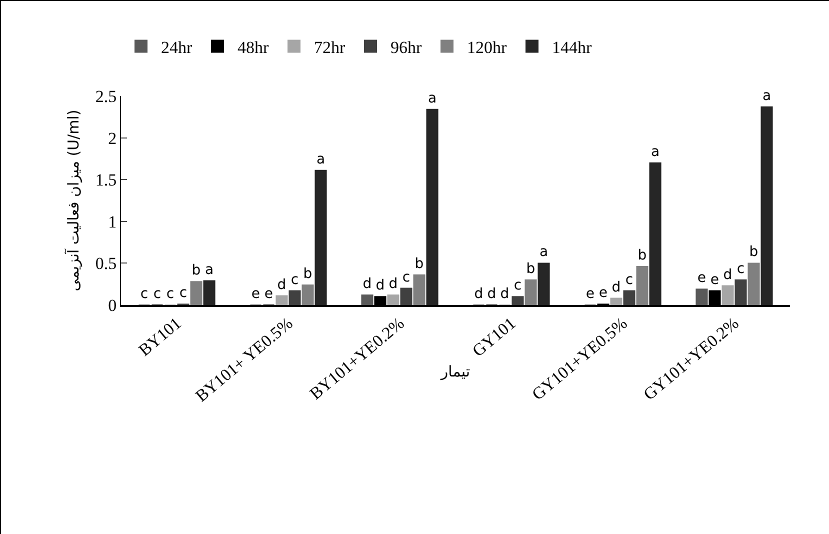 The width and height of the screenshot is (829, 534). I want to click on y-tick-label: 0.5, so click(106, 264).